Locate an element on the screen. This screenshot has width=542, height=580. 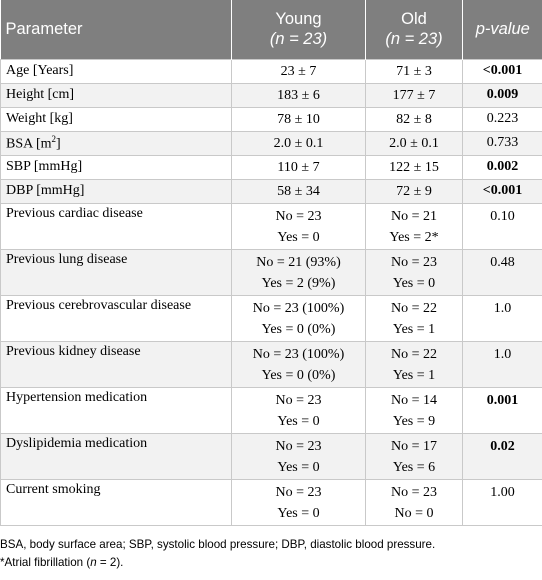
pvalue-cell: 0.10 is located at coordinates (502, 226).